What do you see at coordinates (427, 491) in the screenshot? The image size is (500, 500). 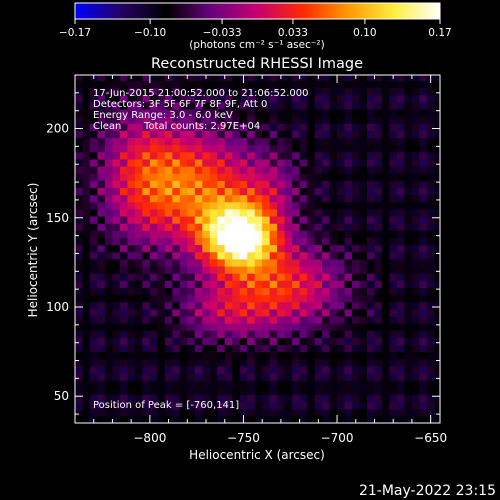 I see `footer-date: 21-May-2022 23:15` at bounding box center [427, 491].